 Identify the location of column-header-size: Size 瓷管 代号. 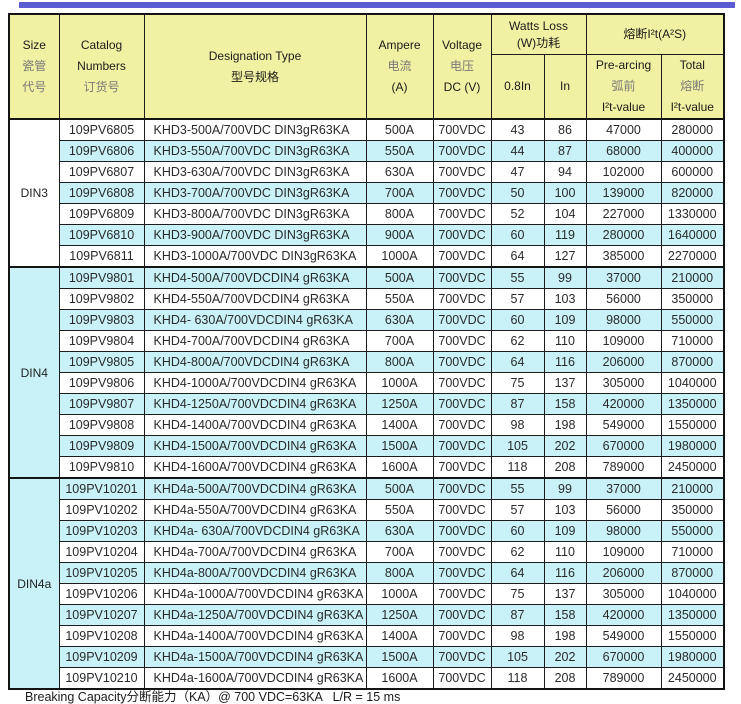
(34, 66).